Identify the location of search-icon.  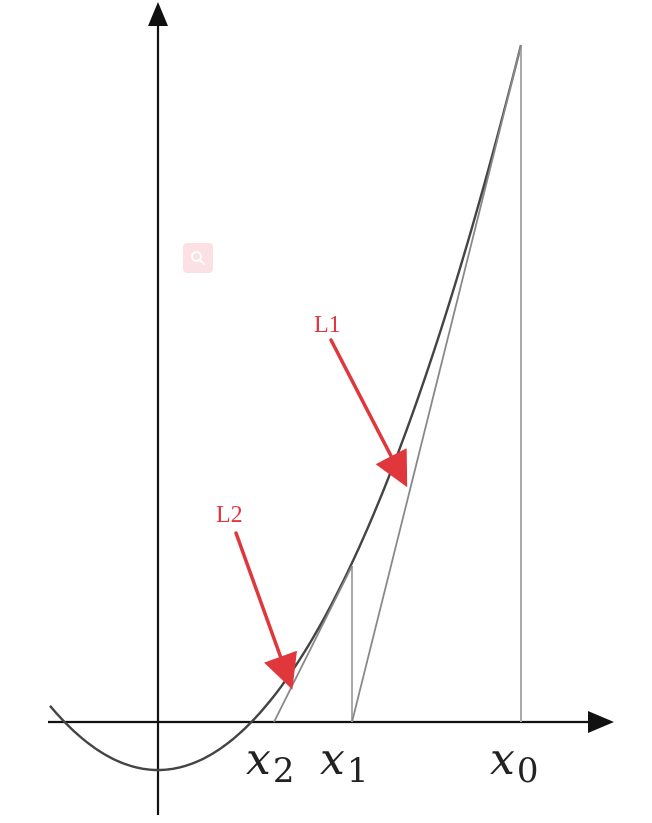
(198, 258).